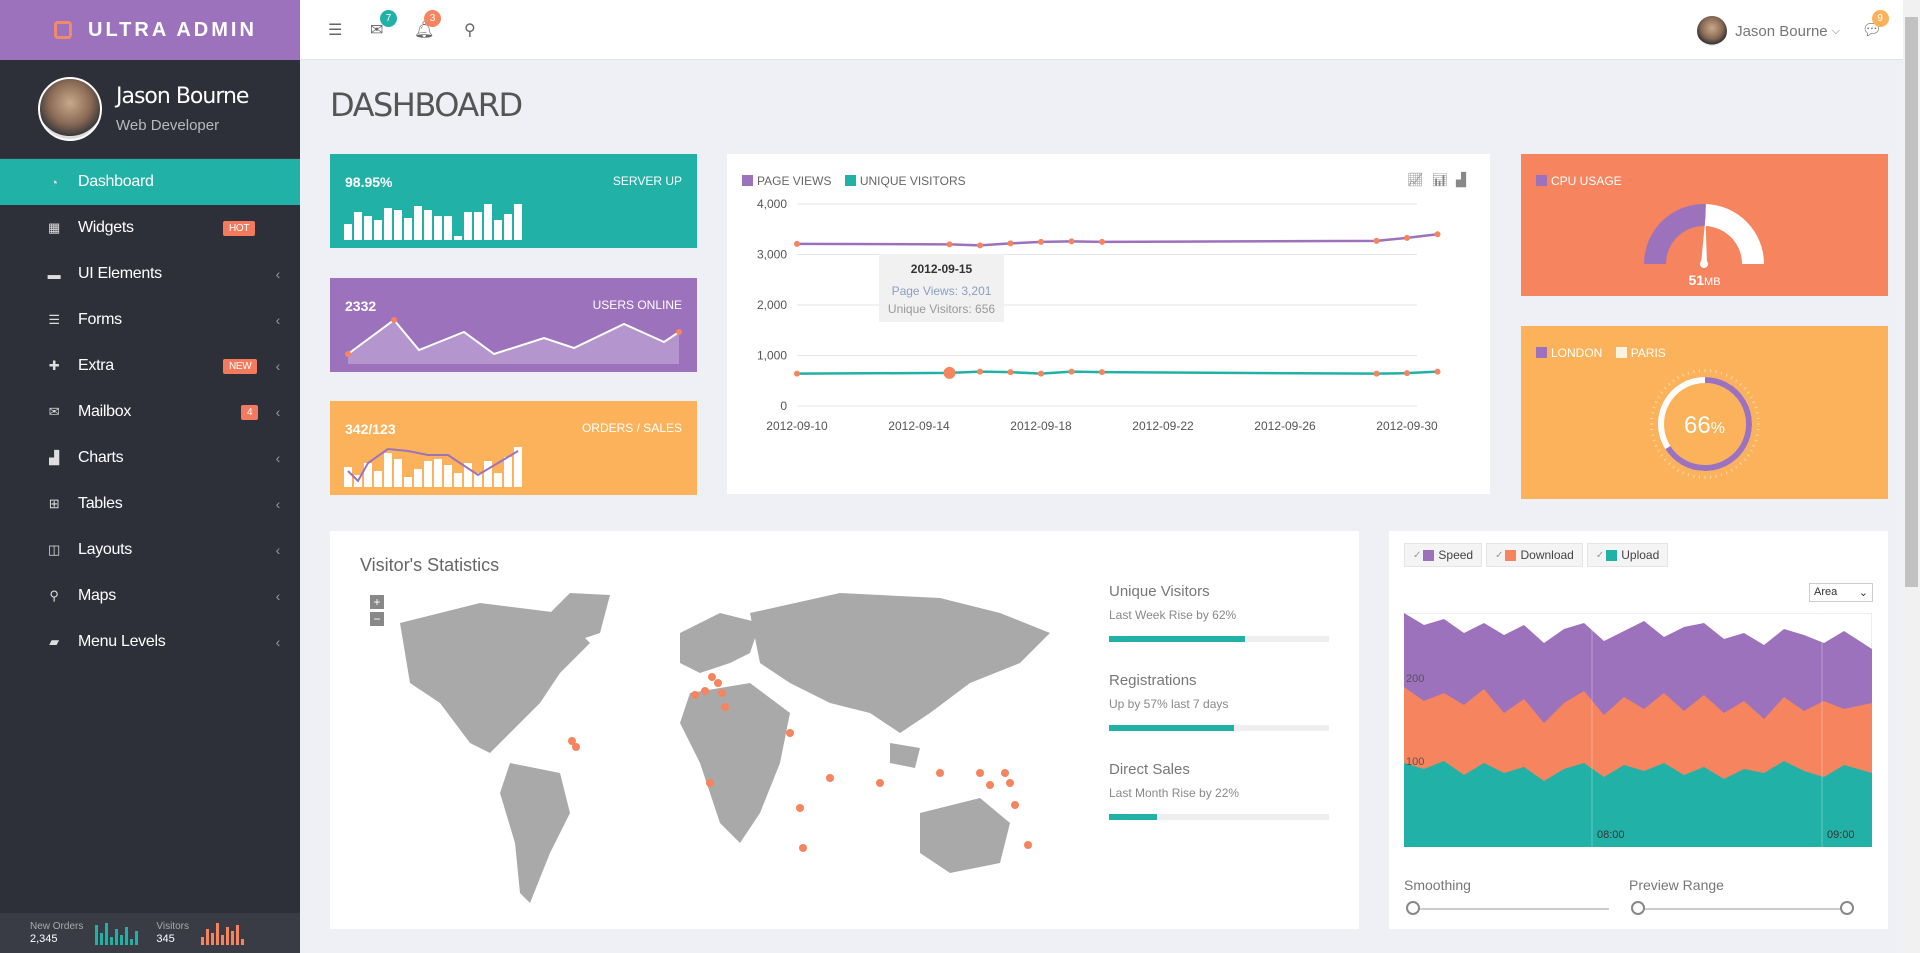  I want to click on x-tick-label: 2012-09-14, so click(919, 426).